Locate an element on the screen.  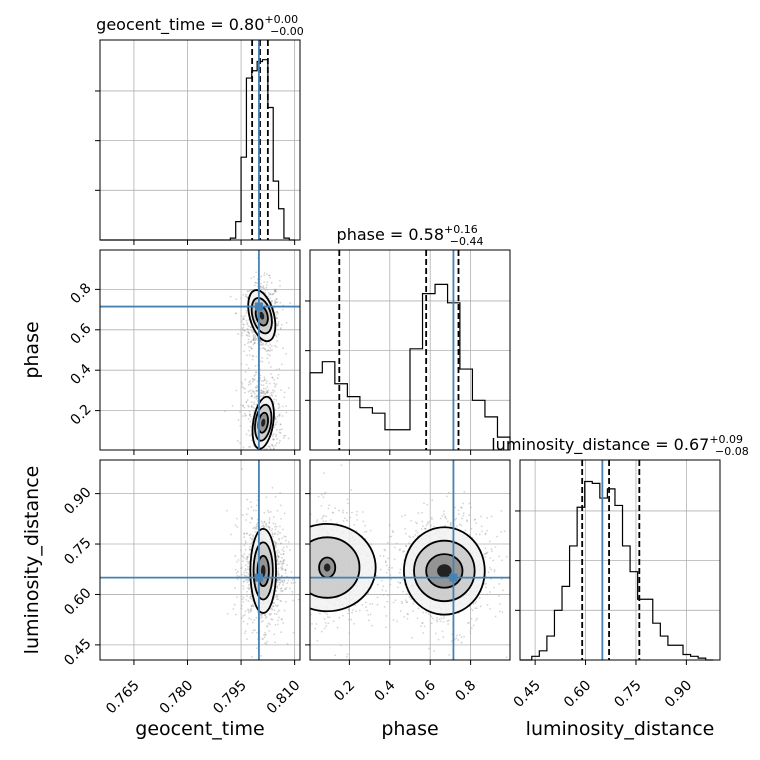
panel-frame is located at coordinates (620, 560).